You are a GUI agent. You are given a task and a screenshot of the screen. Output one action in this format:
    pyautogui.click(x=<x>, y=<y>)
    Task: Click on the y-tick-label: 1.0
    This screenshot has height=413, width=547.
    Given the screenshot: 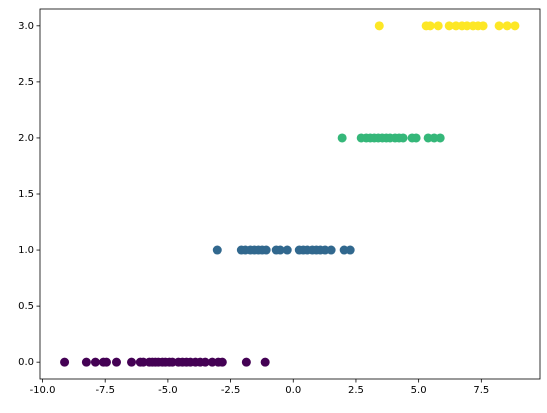 What is the action you would take?
    pyautogui.click(x=26, y=250)
    